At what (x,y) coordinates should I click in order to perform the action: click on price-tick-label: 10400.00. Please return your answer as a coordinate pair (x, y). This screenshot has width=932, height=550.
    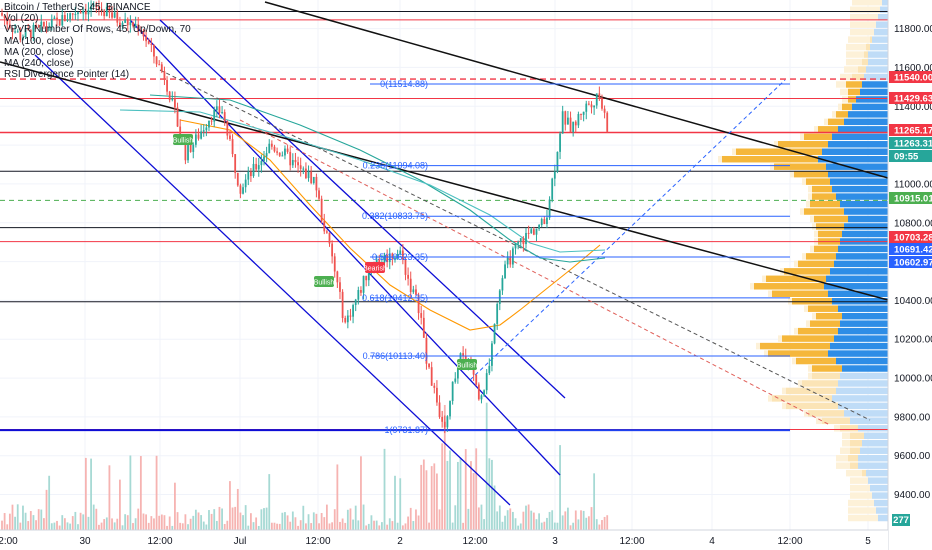
    Looking at the image, I should click on (913, 301).